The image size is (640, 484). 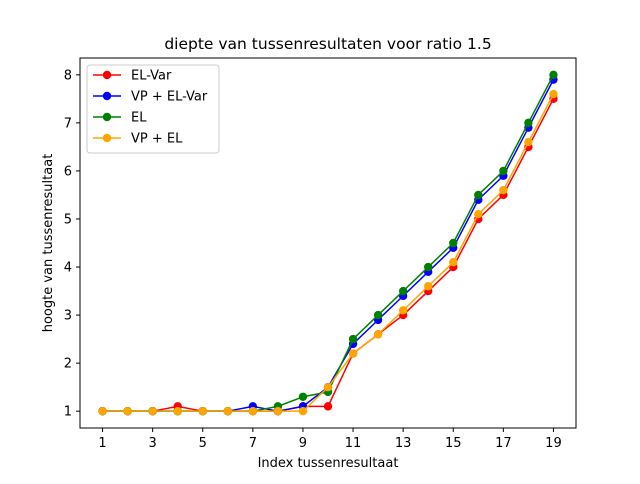 I want to click on legend-label: EL, so click(x=139, y=118).